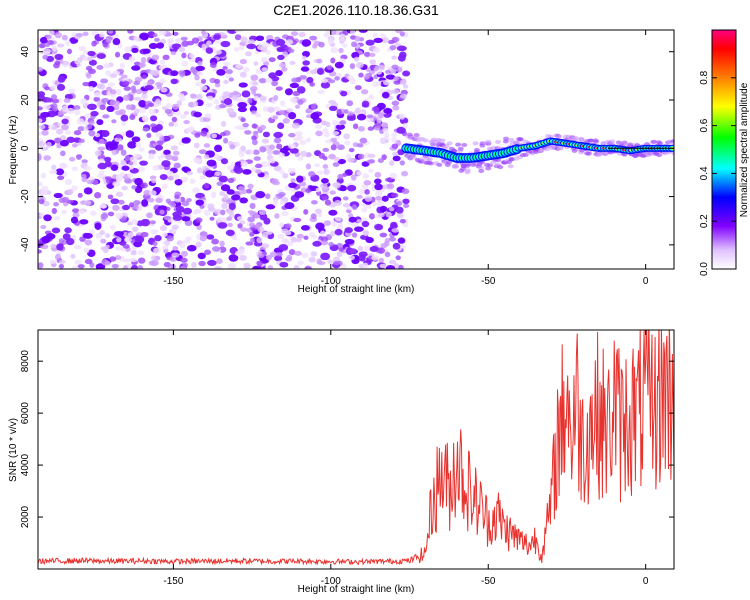 This screenshot has height=600, width=750. Describe the element at coordinates (356, 289) in the screenshot. I see `spectrogram-x-label: Height of straight line (km)` at that location.